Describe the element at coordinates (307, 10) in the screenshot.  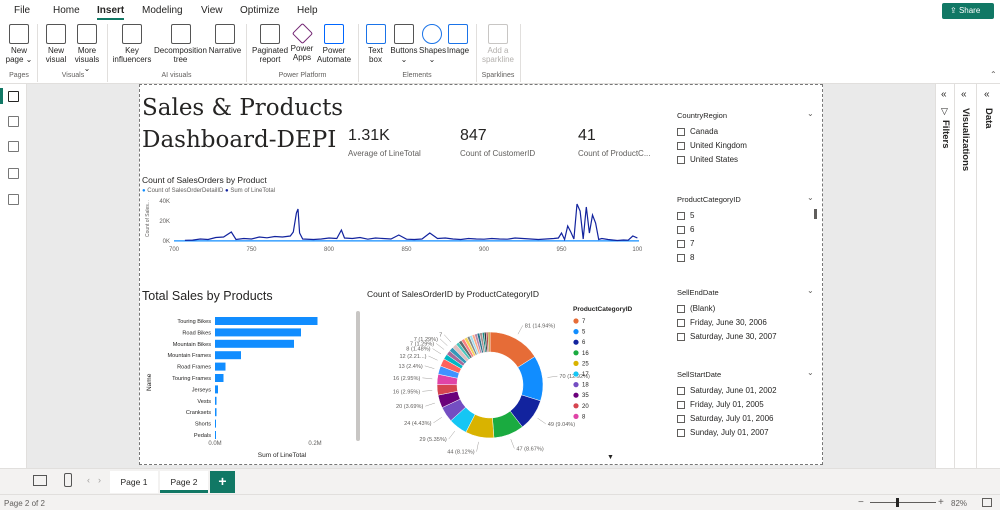
I see `menu-help: Help` at that location.